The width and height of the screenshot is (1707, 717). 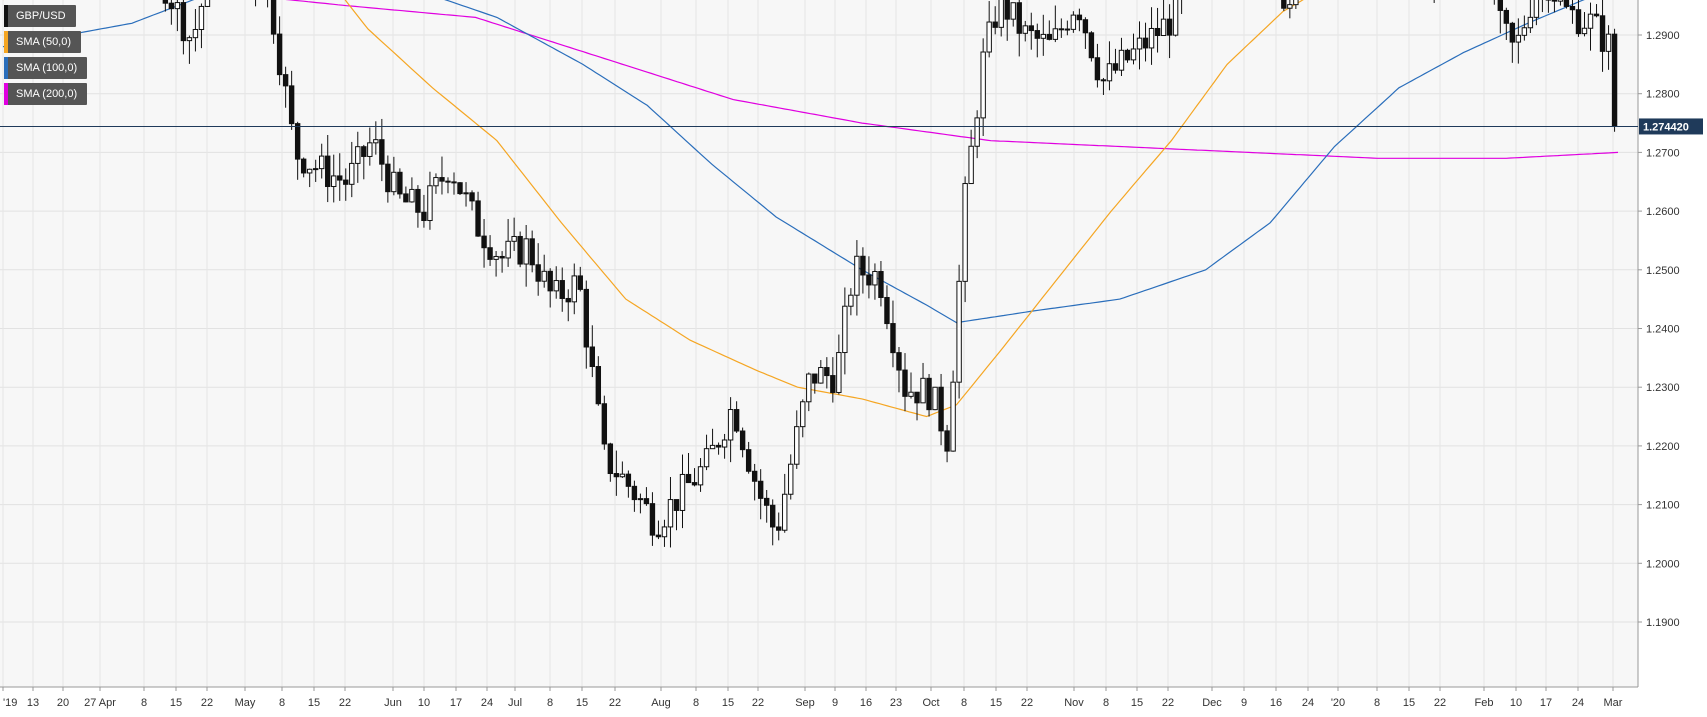 I want to click on legend-item-sma200: SMA (200,0), so click(x=45, y=94).